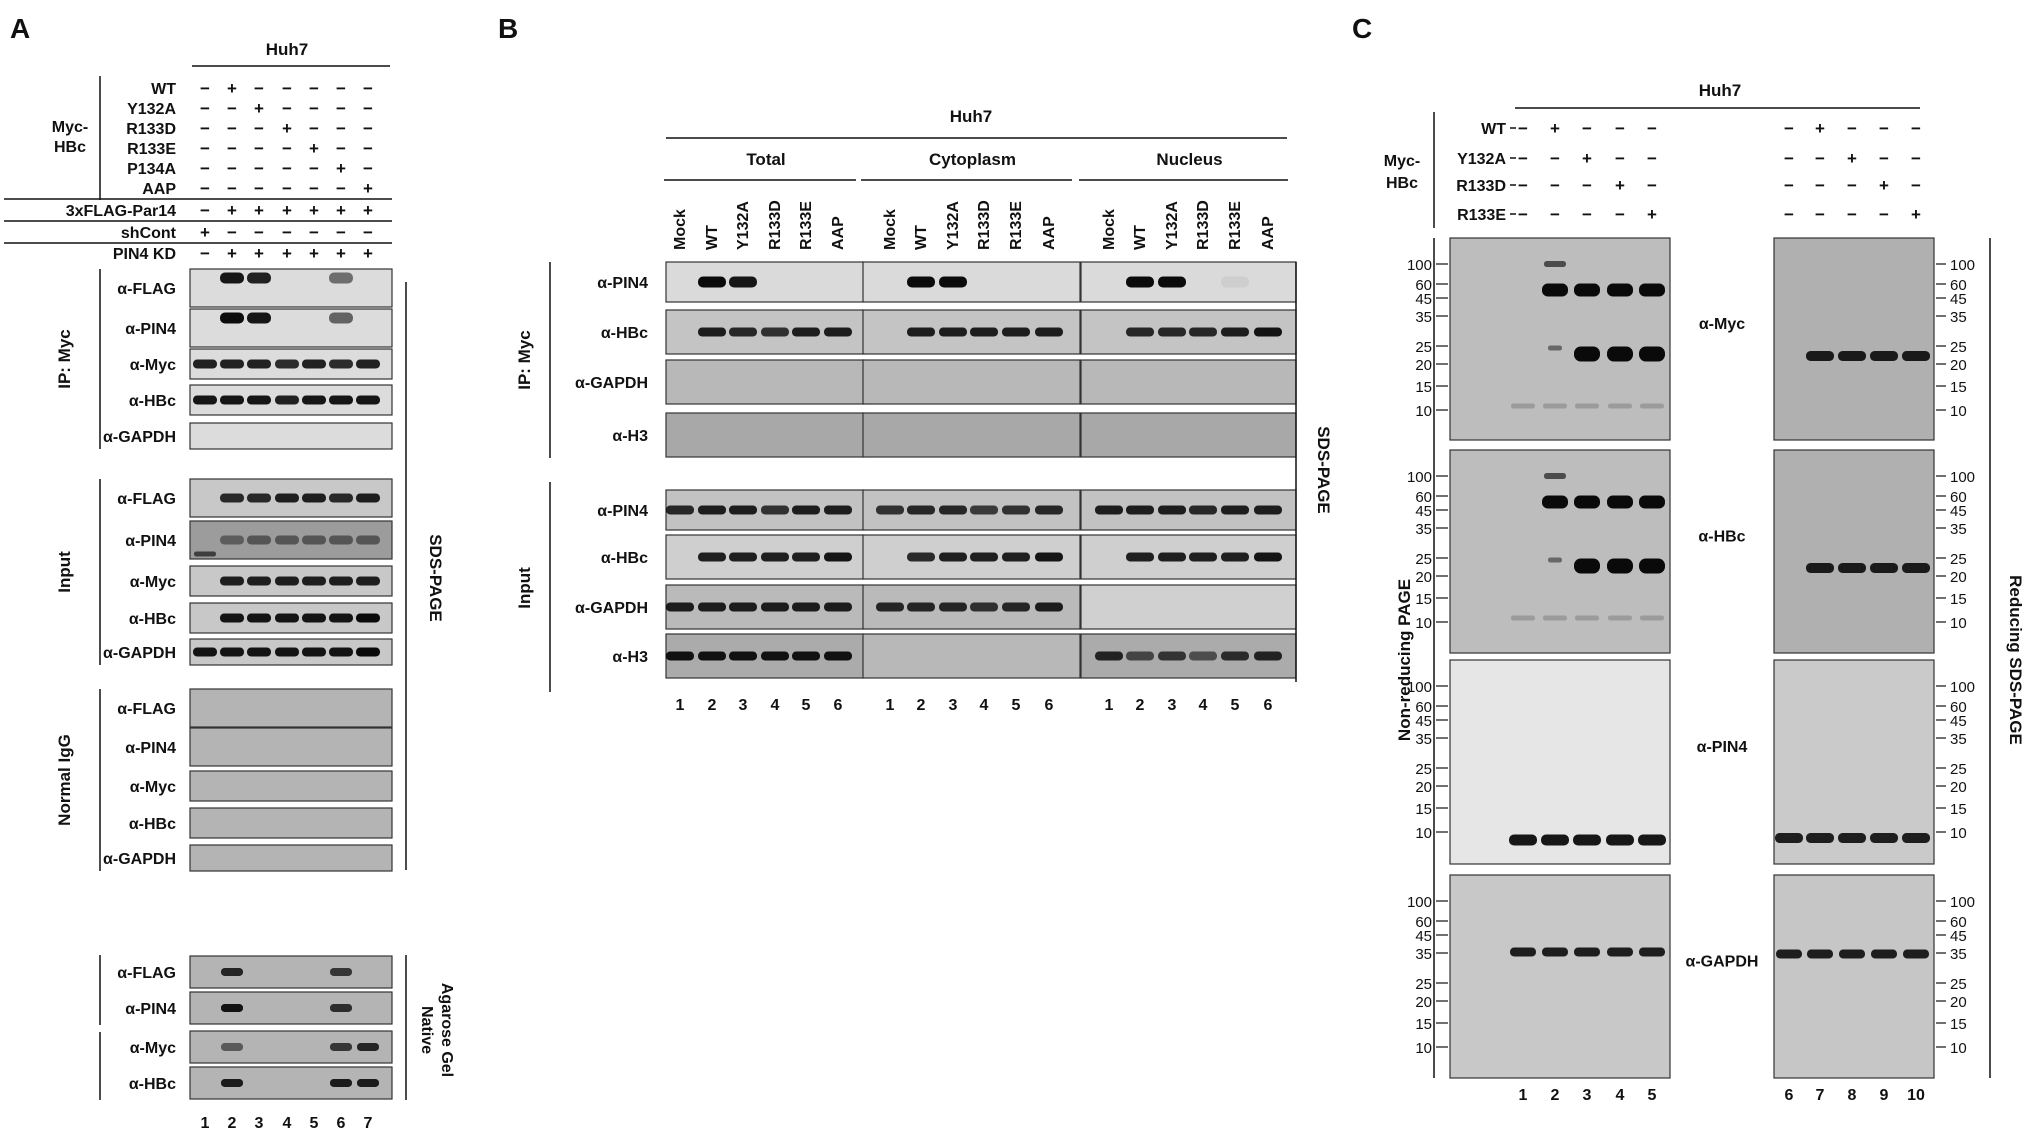  I want to click on mw-marker: 25, so click(1423, 559).